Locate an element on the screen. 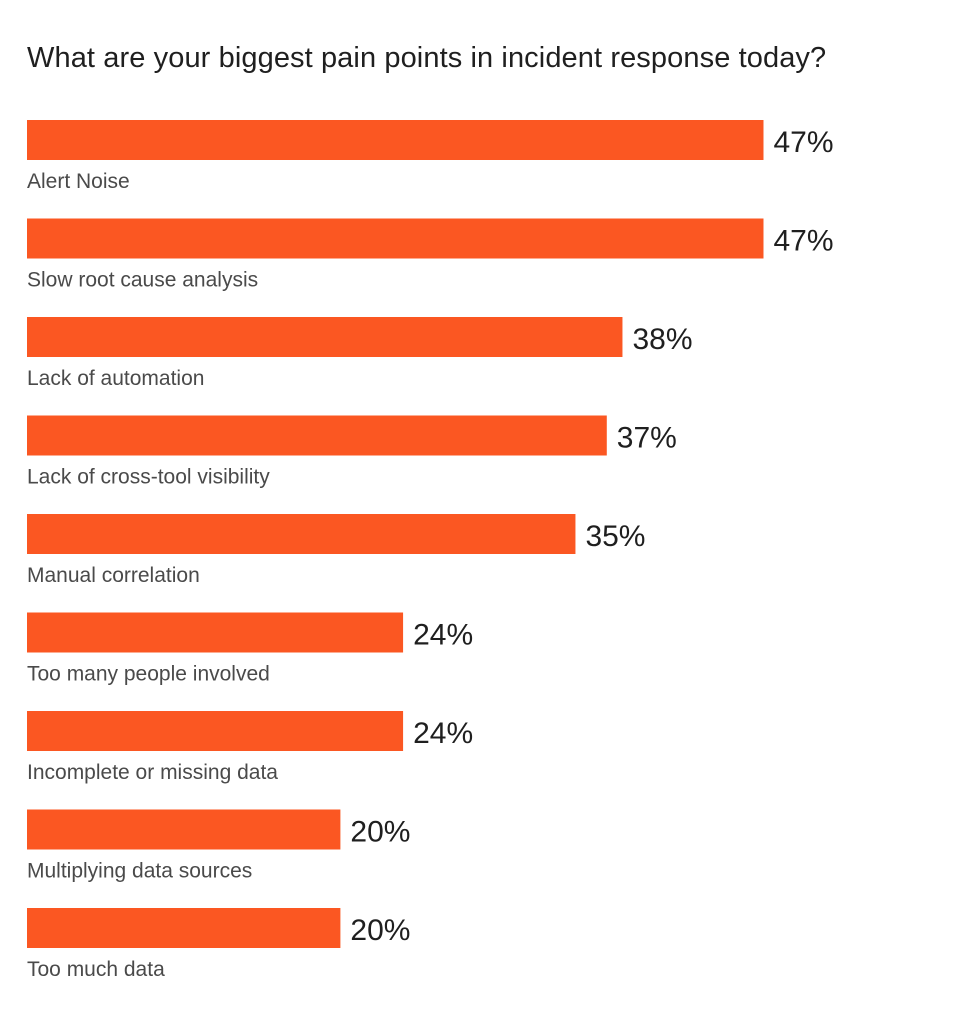 This screenshot has height=1024, width=955. data-label: 38% is located at coordinates (662, 339).